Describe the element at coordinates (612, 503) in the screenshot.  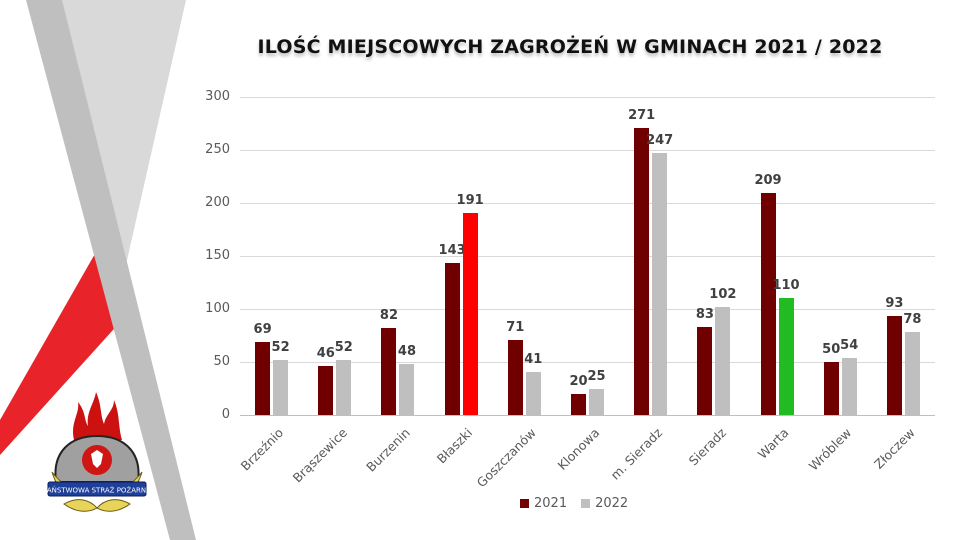
I see `legend-label-2022: 2022` at that location.